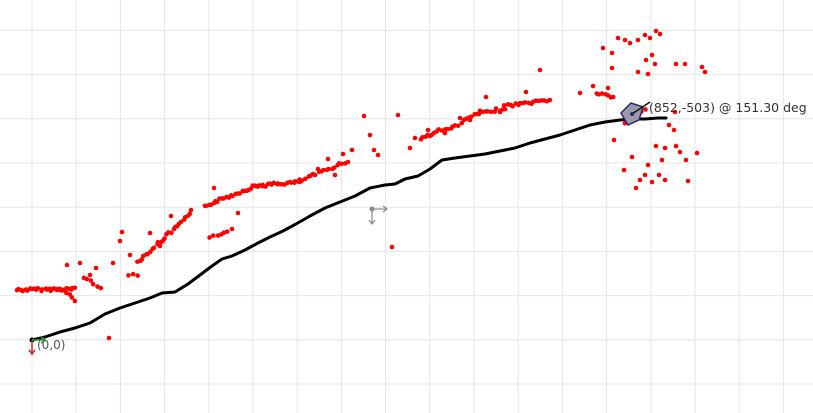  What do you see at coordinates (378, 215) in the screenshot?
I see `reference-axes-icon` at bounding box center [378, 215].